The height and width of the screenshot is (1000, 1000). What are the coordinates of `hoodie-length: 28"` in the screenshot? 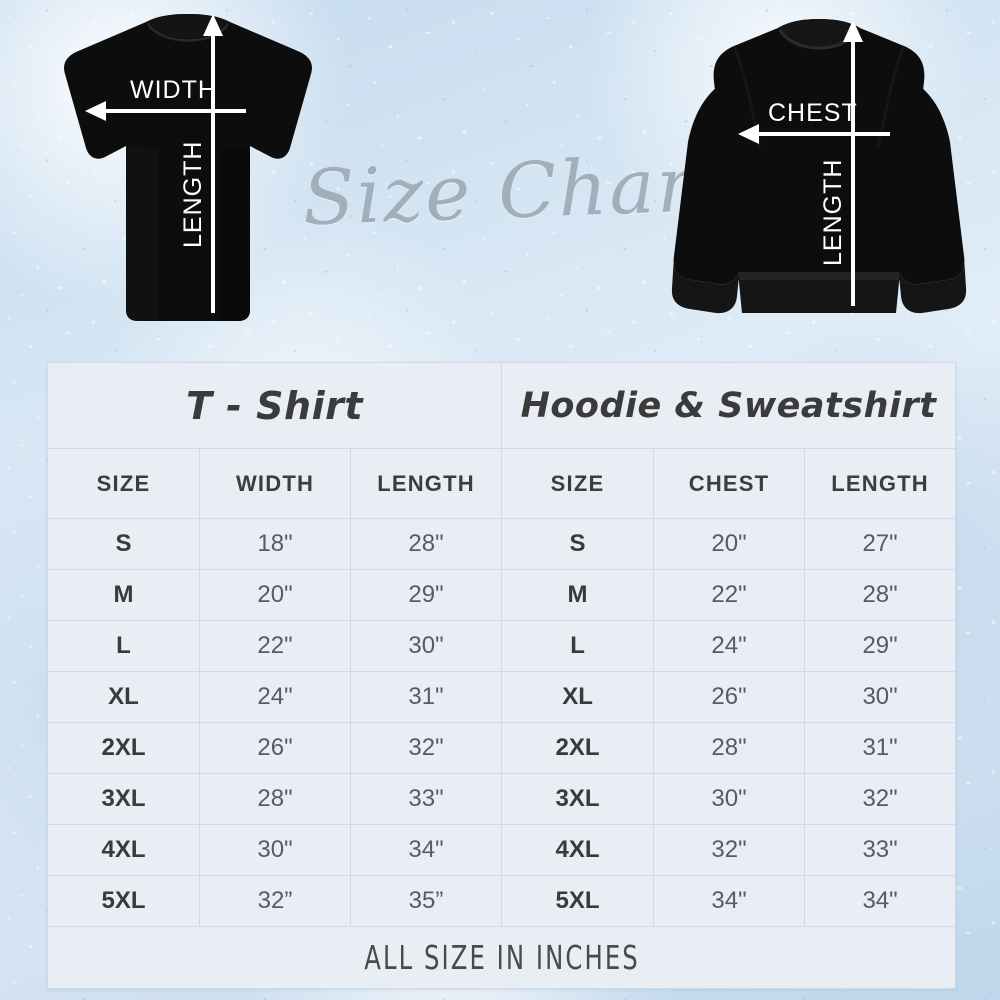 It's located at (880, 595).